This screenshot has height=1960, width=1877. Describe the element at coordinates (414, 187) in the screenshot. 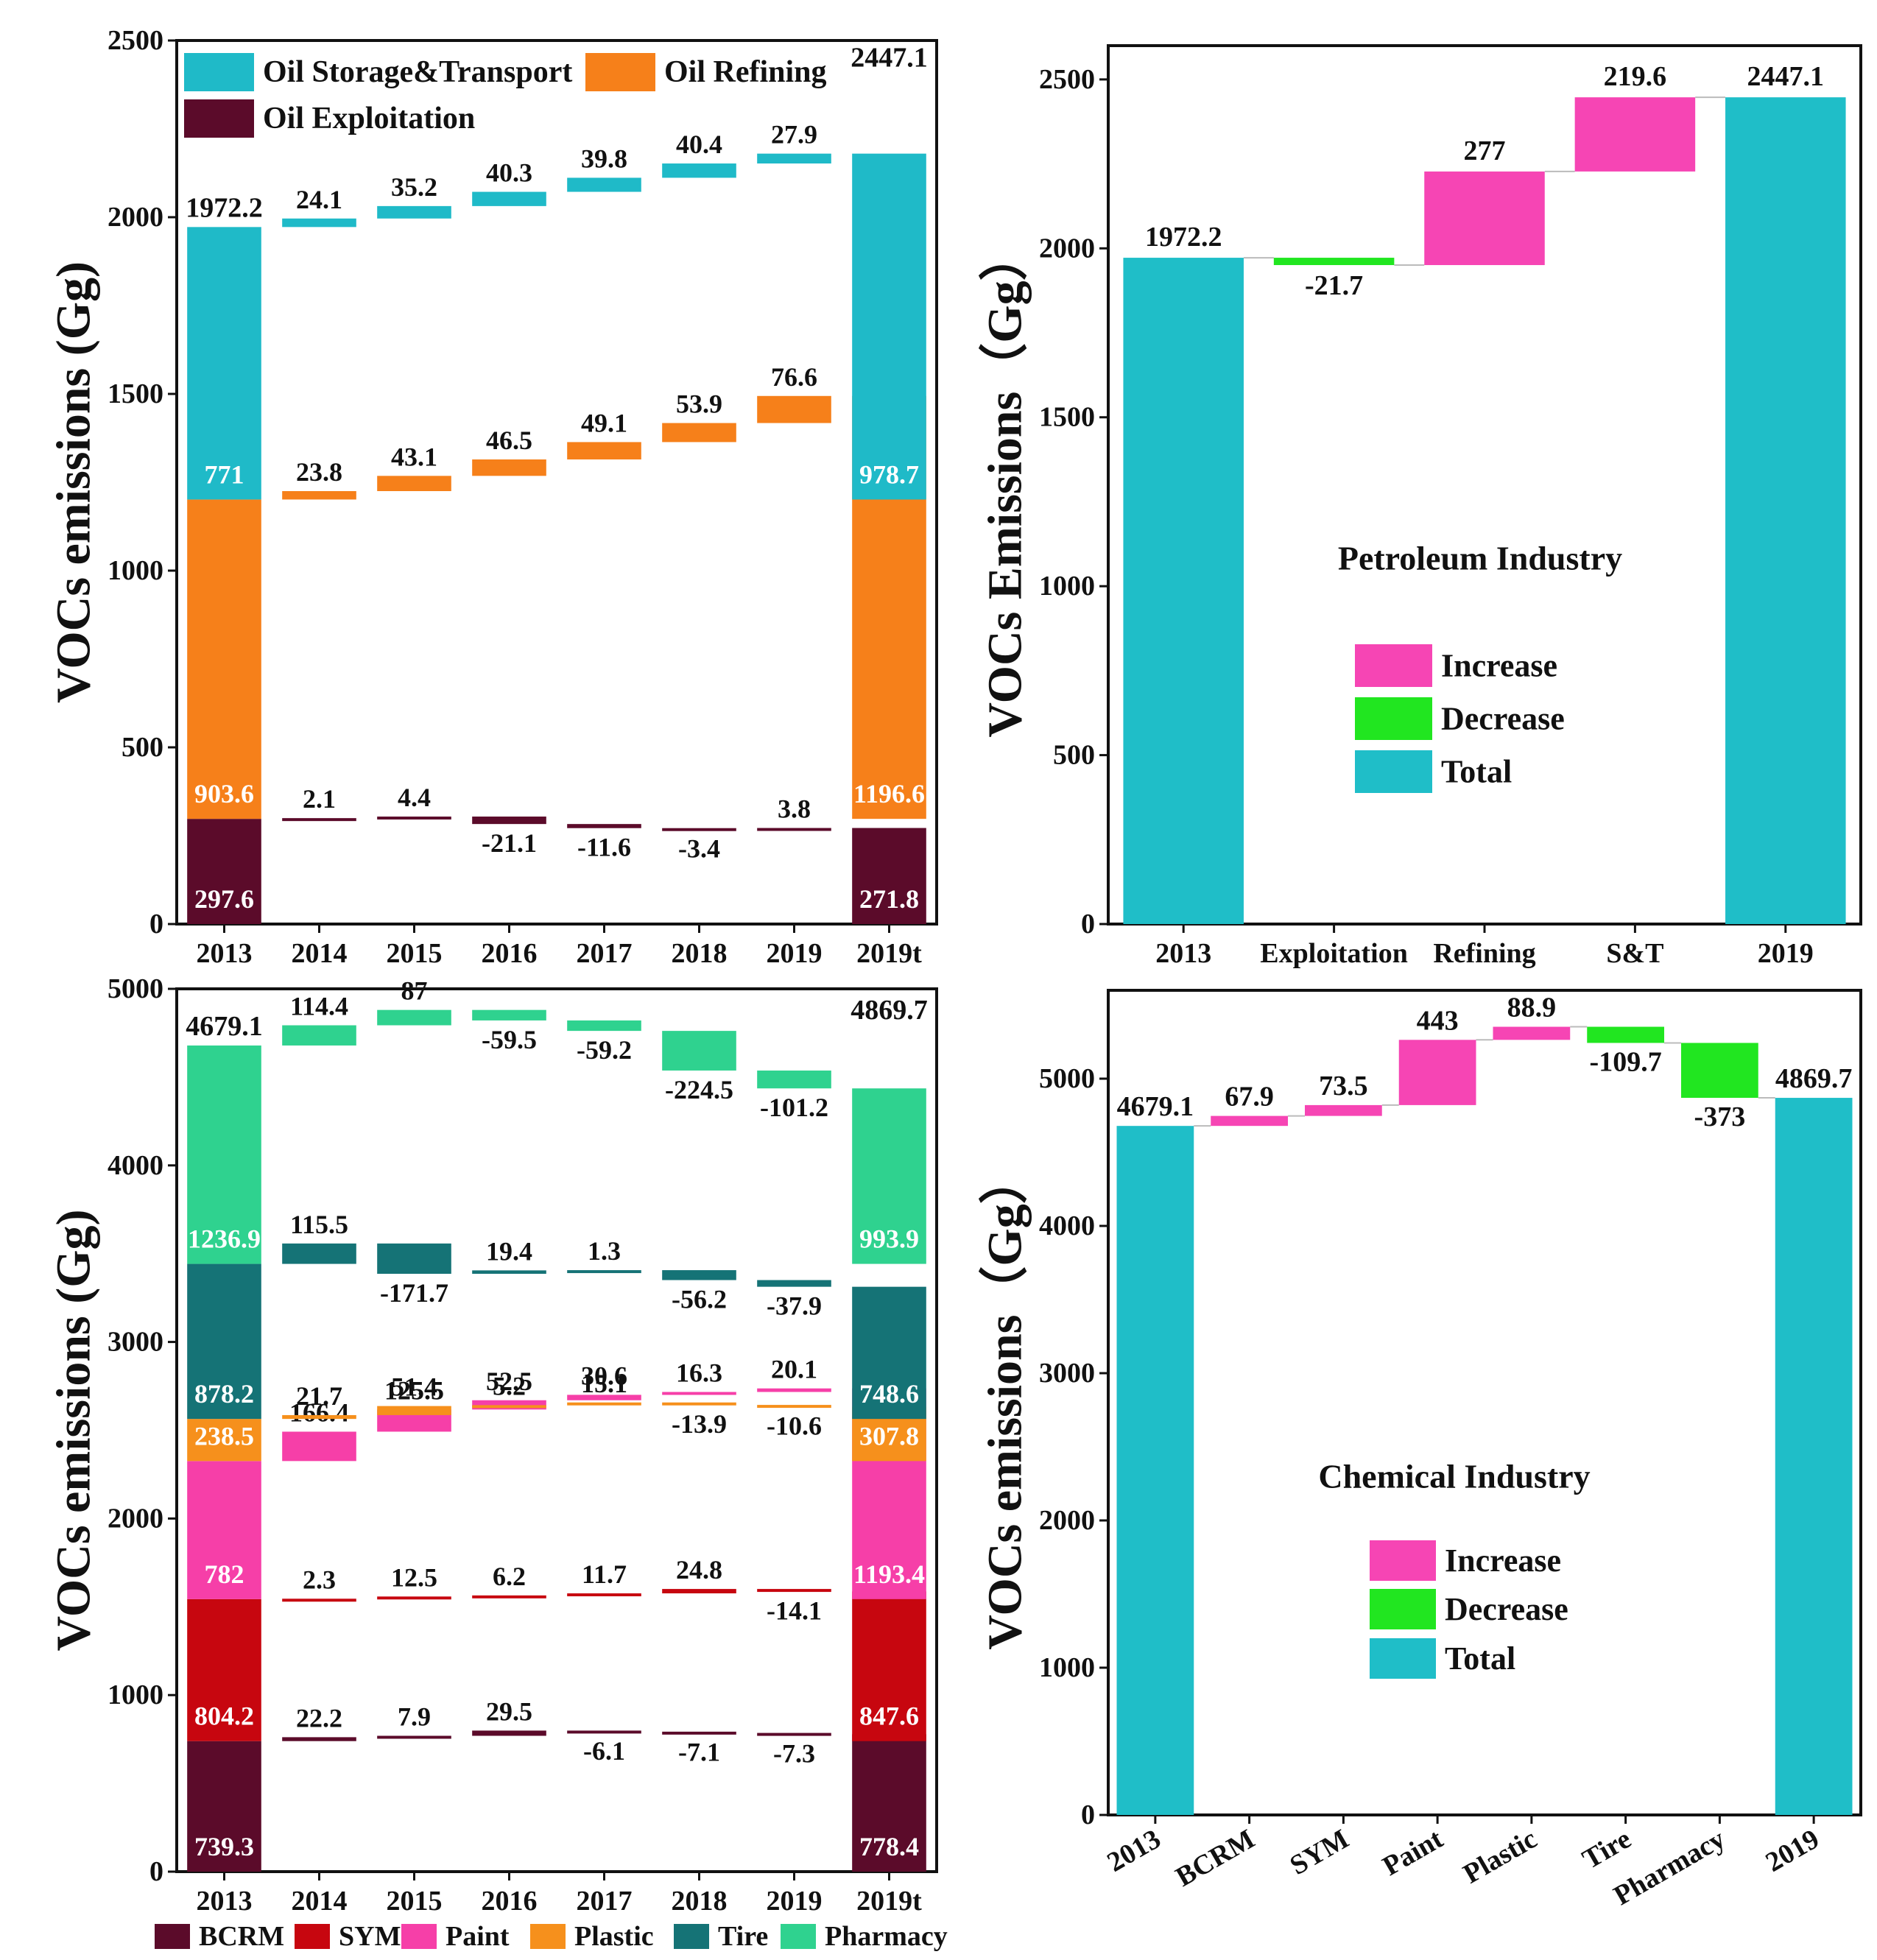

I see `petro-stack-delta-label: 35.2` at that location.